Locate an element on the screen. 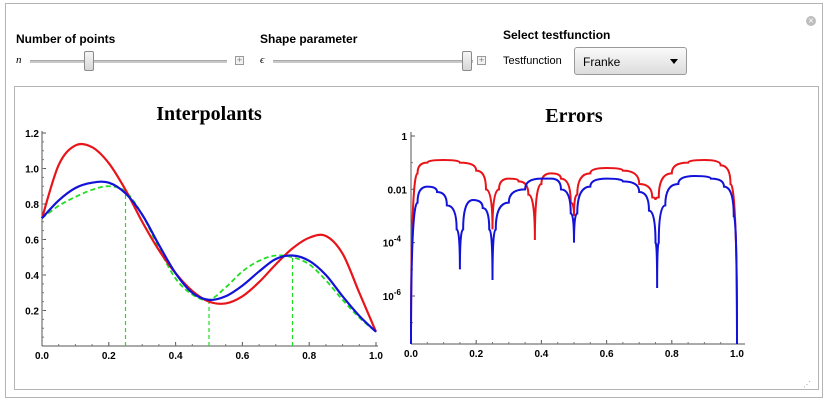 Image resolution: width=829 pixels, height=403 pixels. interpolants-title: Interpolants is located at coordinates (209, 114).